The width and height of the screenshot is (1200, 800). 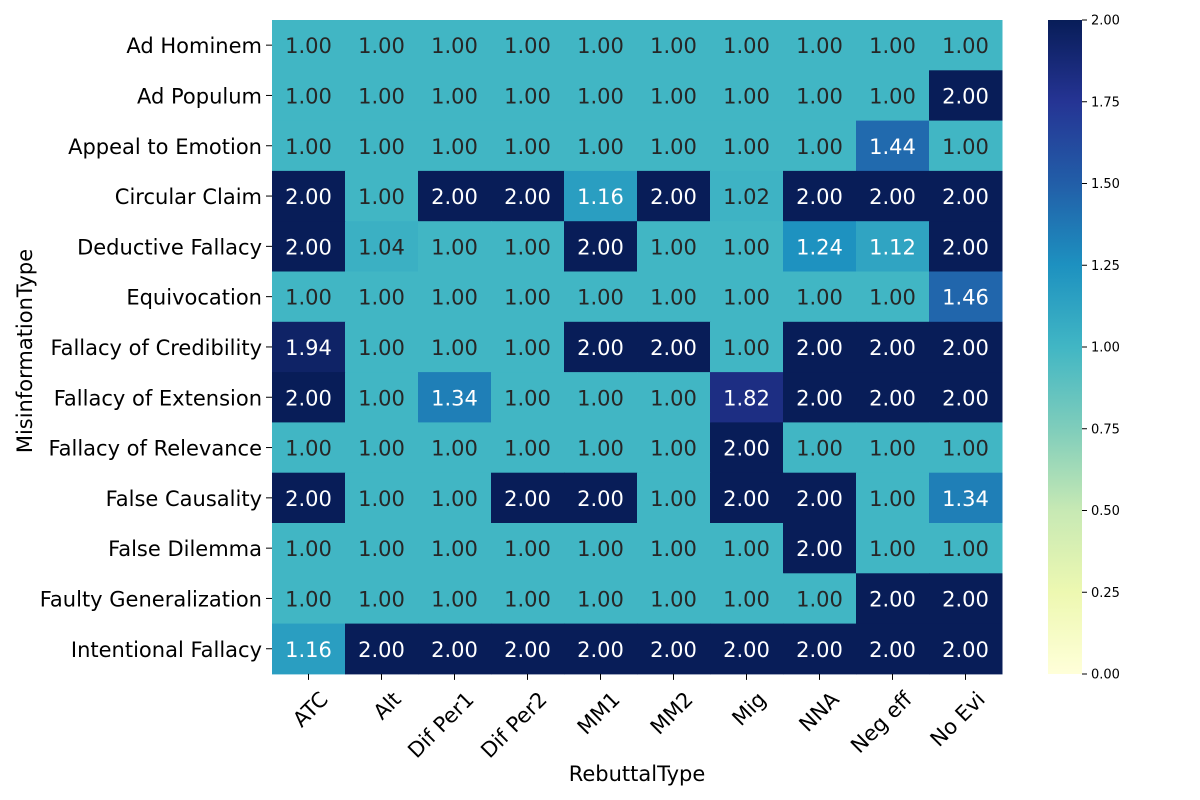 What do you see at coordinates (601, 599) in the screenshot?
I see `heatmap-cell-faulty-generalization-mm1` at bounding box center [601, 599].